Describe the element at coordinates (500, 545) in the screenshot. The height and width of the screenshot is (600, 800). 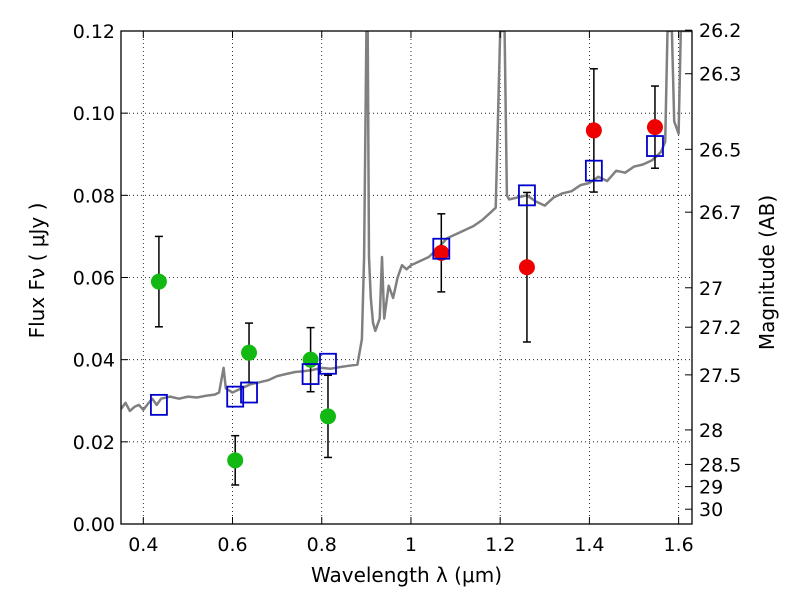
I see `x-tick-label: 1.2` at that location.